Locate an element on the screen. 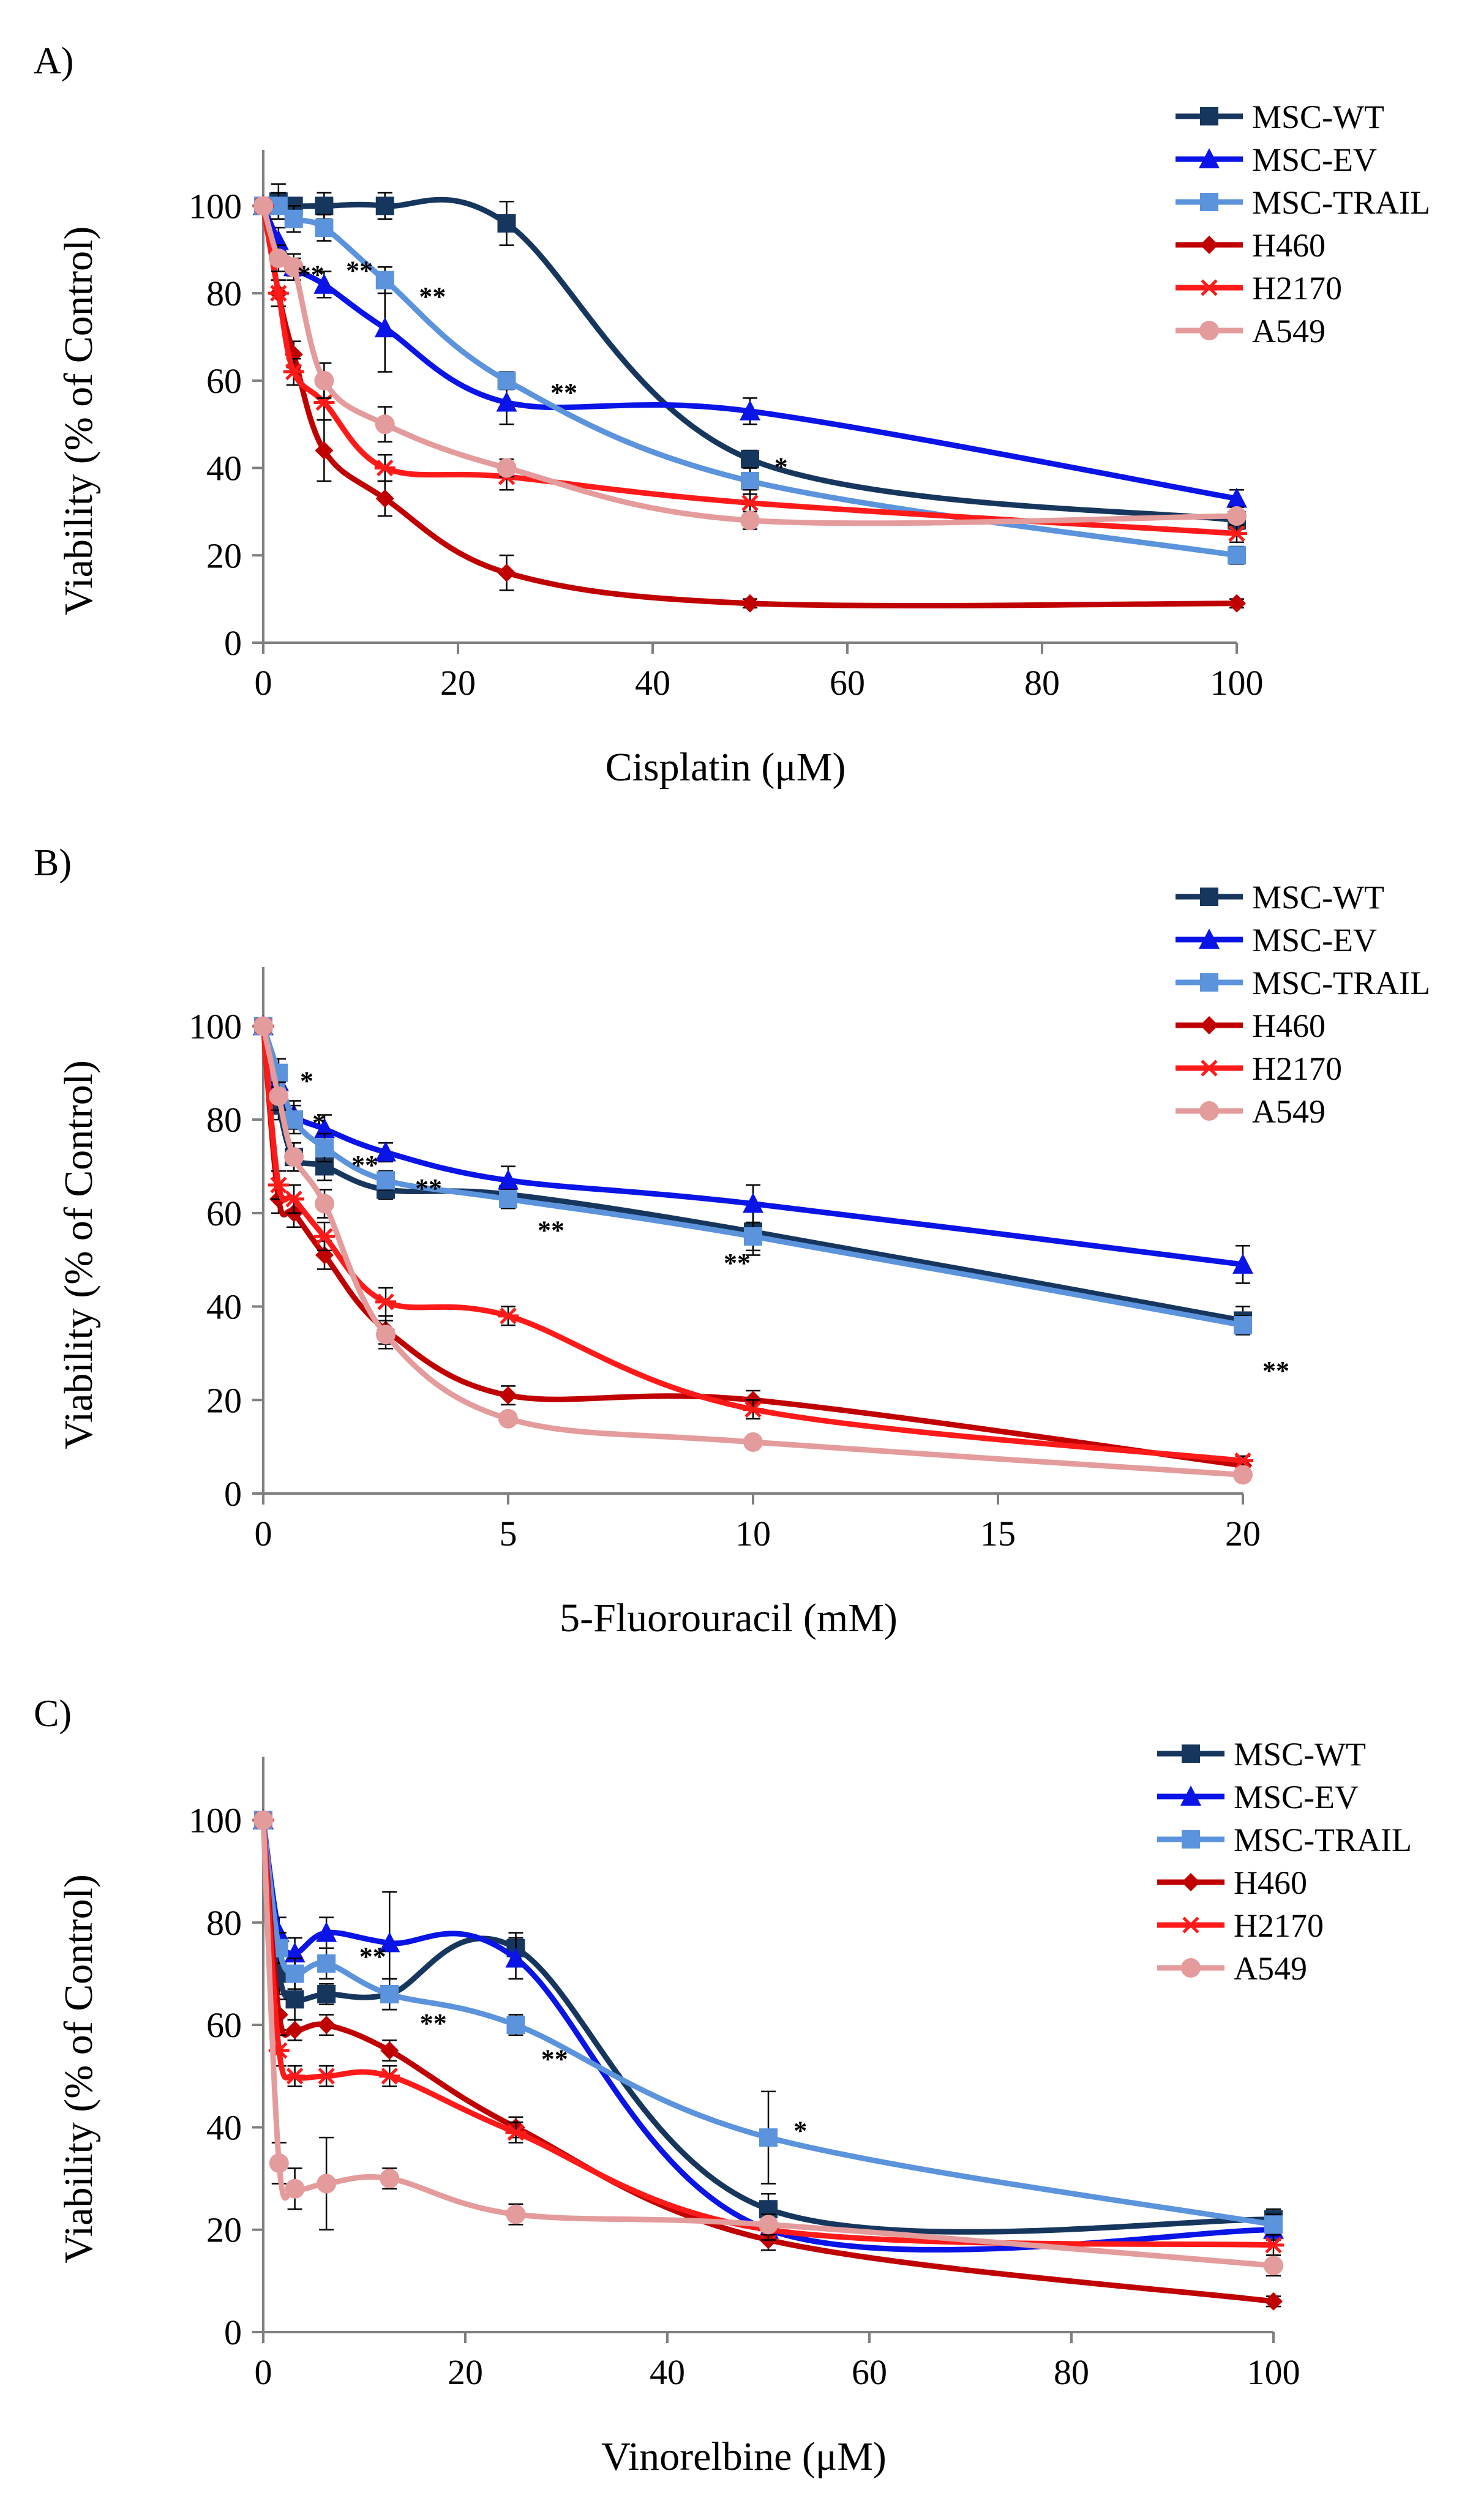  x-axis-title: Cisplatin (μM) is located at coordinates (726, 768).